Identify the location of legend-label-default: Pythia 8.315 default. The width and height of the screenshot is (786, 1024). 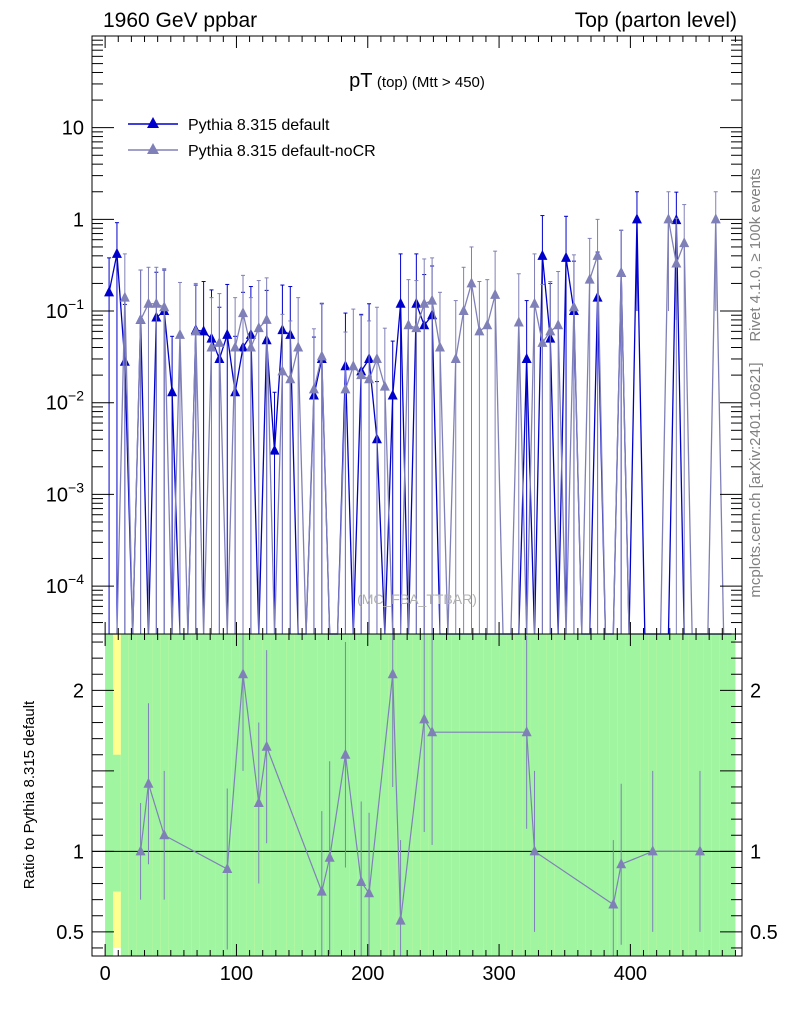
(259, 125).